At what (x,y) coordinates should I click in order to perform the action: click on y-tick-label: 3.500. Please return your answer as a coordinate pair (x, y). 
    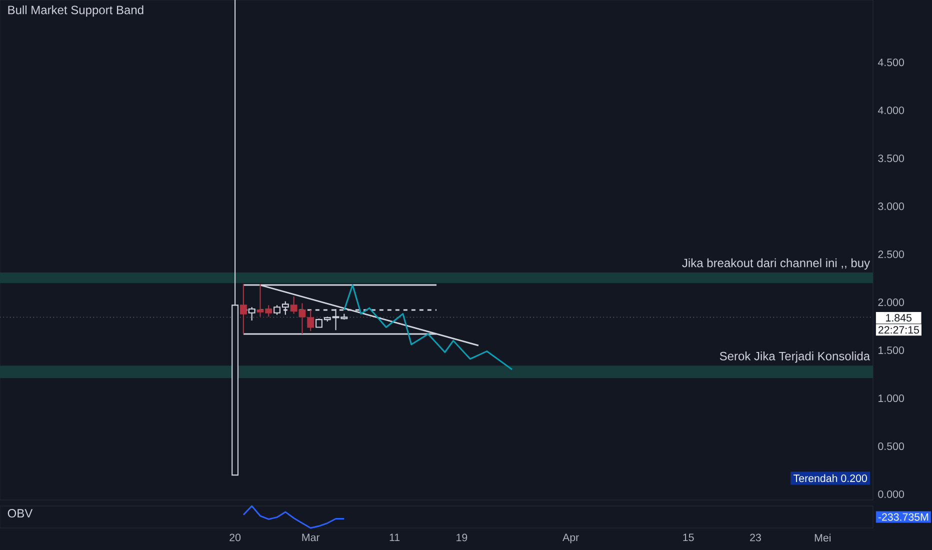
    Looking at the image, I should click on (891, 158).